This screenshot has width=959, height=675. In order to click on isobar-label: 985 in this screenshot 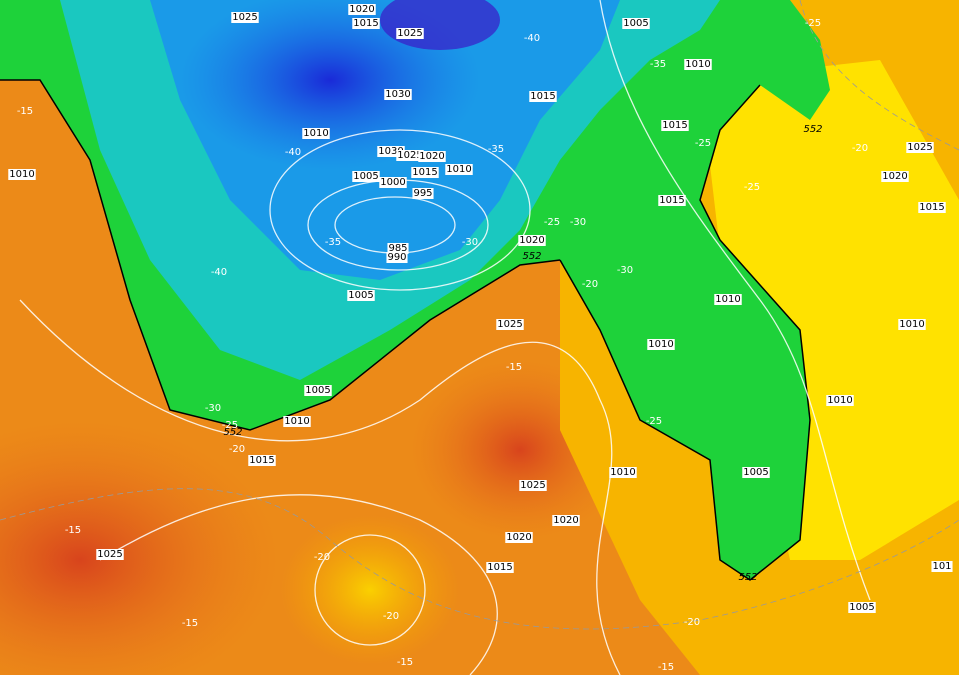, I will do `click(397, 248)`.